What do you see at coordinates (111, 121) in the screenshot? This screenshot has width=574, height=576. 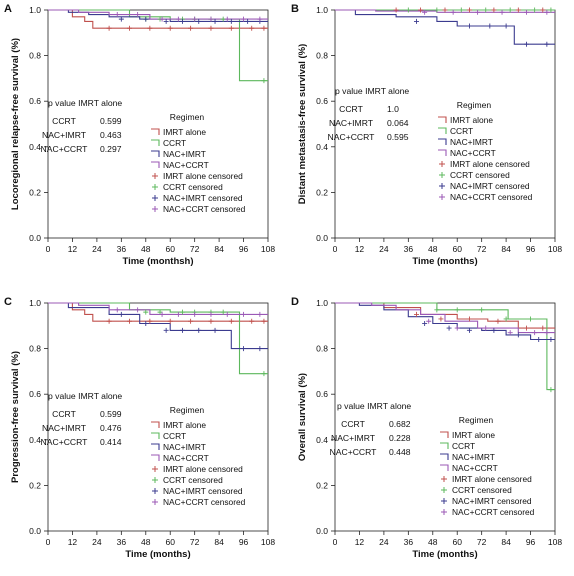 I see `pvalue-value: 0.599` at bounding box center [111, 121].